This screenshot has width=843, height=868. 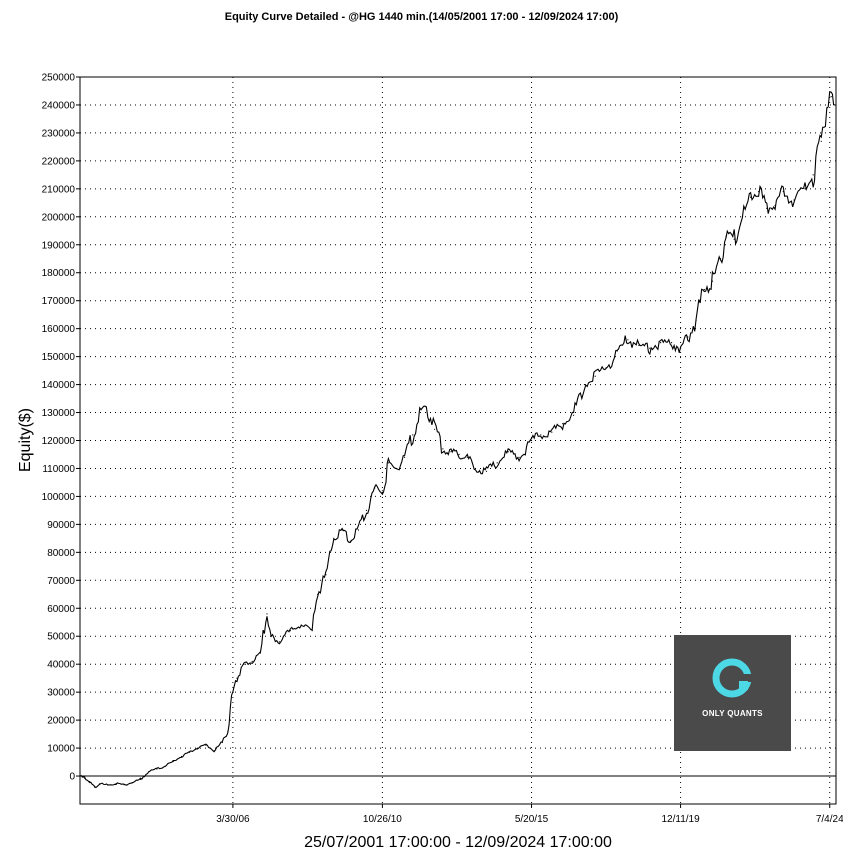 I want to click on y-tick-label: 60000, so click(x=61, y=609).